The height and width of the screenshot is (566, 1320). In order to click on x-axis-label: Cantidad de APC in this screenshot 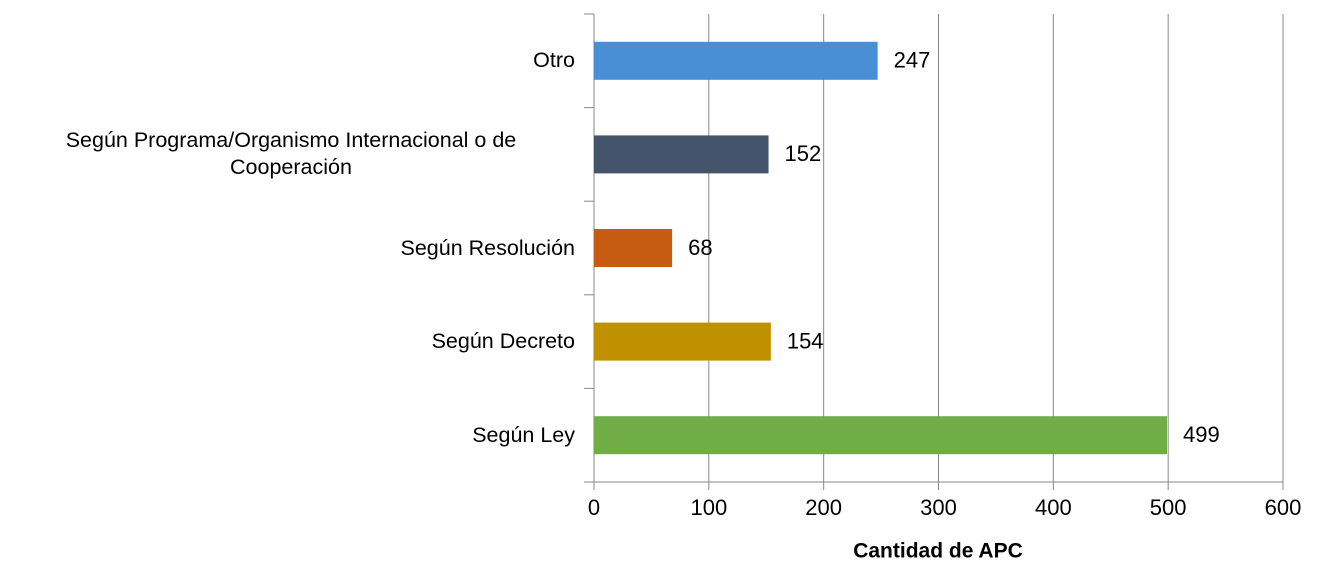, I will do `click(938, 551)`.